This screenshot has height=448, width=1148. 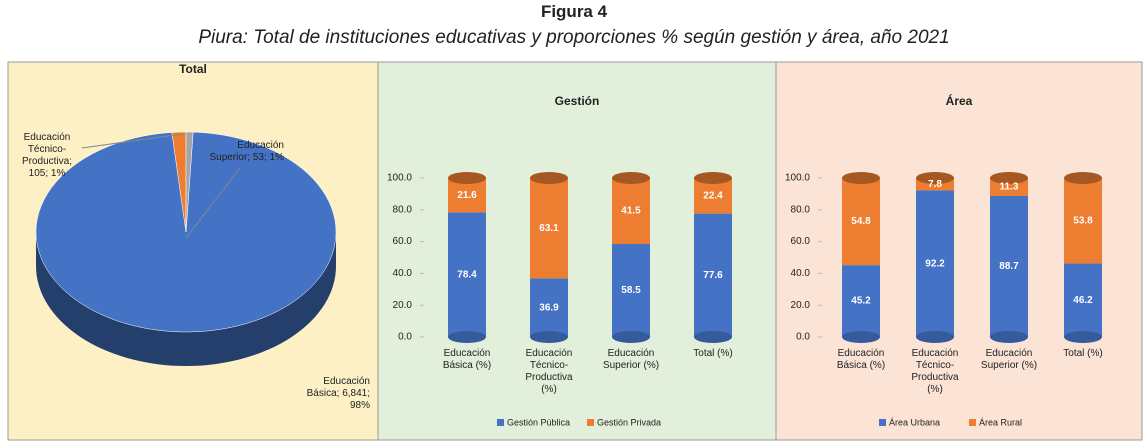 I want to click on value-label: 45.2, so click(x=861, y=301).